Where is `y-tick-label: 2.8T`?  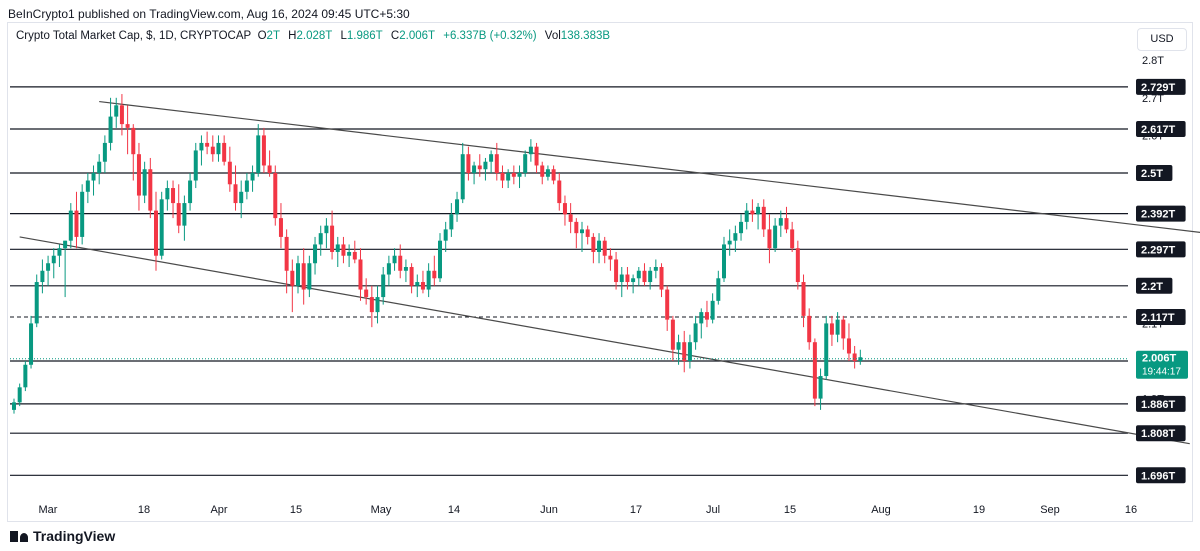 y-tick-label: 2.8T is located at coordinates (1153, 61).